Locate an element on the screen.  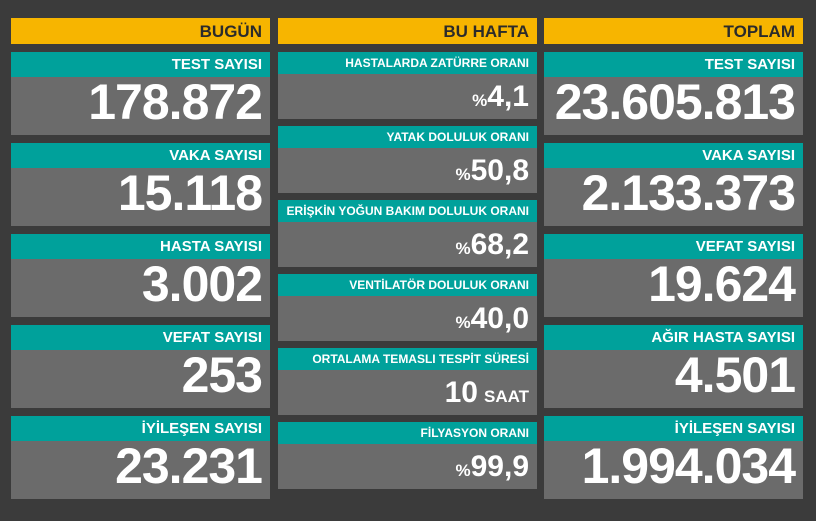
stat-number: 3.002 is located at coordinates (202, 284).